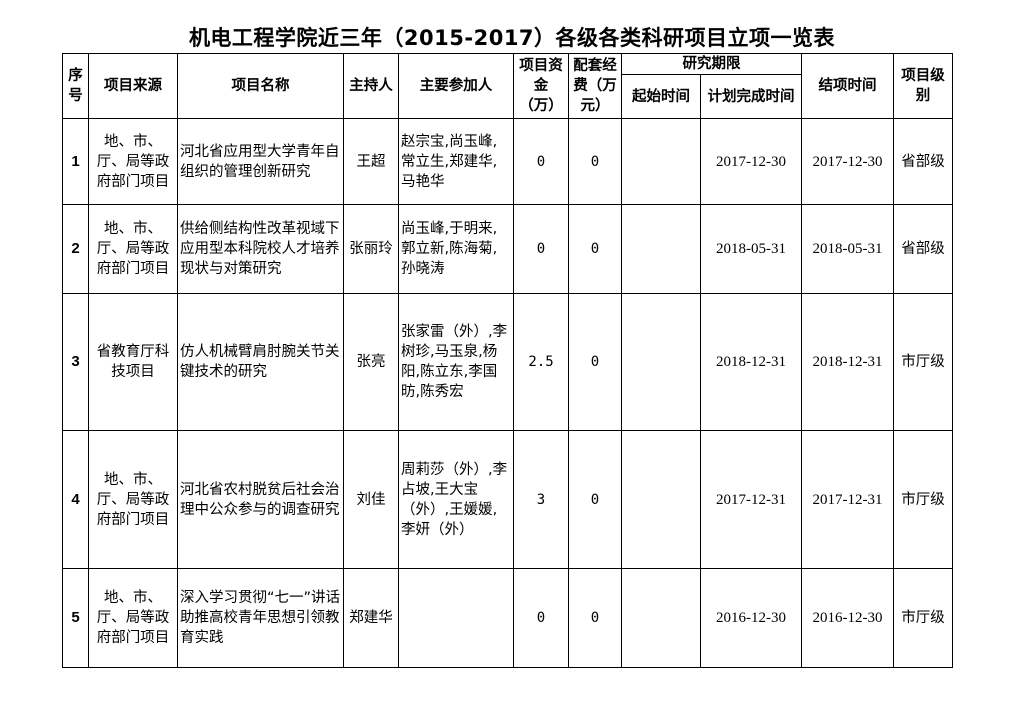 Image resolution: width=1024 pixels, height=724 pixels. Describe the element at coordinates (456, 86) in the screenshot. I see `header-participants: 主要参加人` at that location.